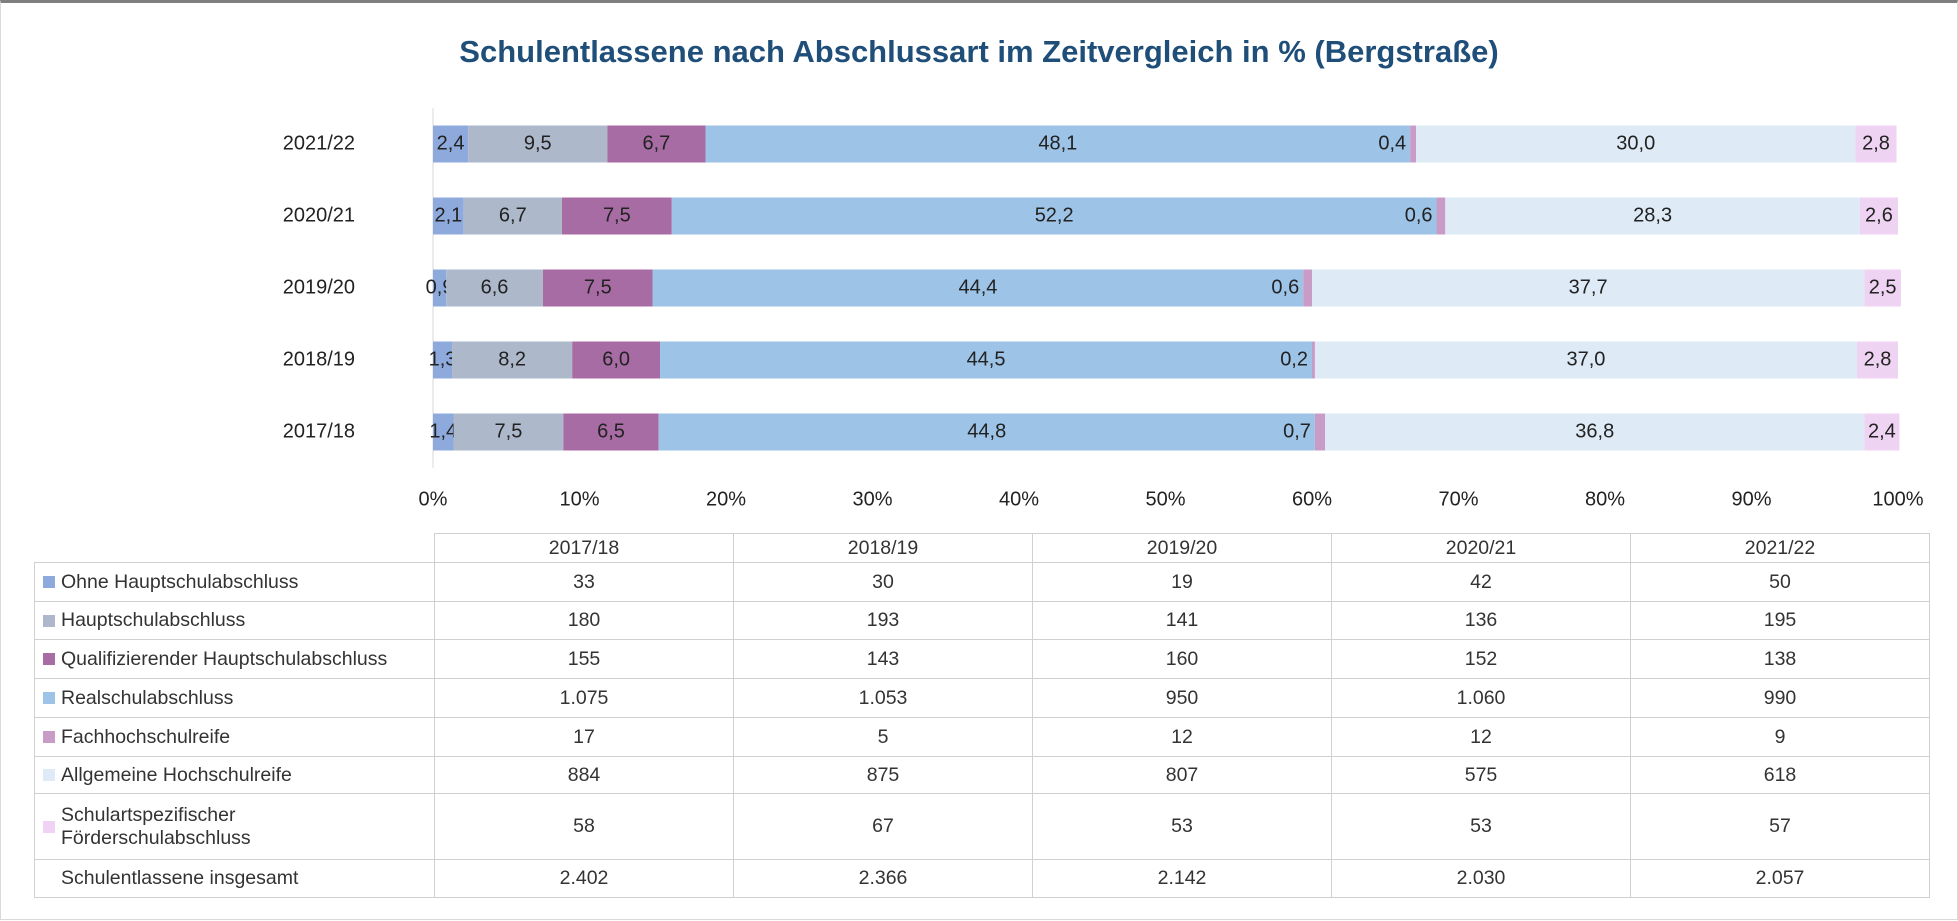 The width and height of the screenshot is (1958, 921). Describe the element at coordinates (180, 581) in the screenshot. I see `legend-label: Ohne Hauptschulabschluss` at that location.